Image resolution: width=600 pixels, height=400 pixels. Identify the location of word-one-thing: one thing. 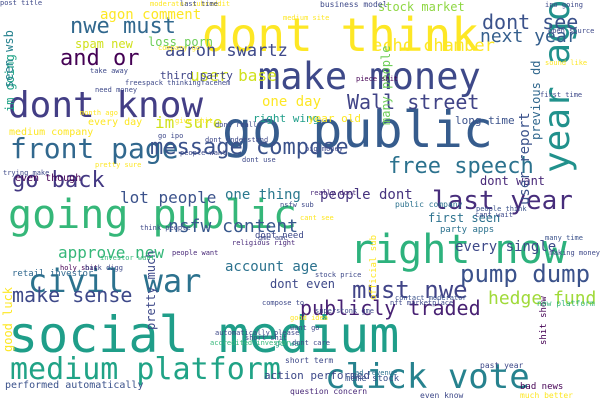
(263, 195).